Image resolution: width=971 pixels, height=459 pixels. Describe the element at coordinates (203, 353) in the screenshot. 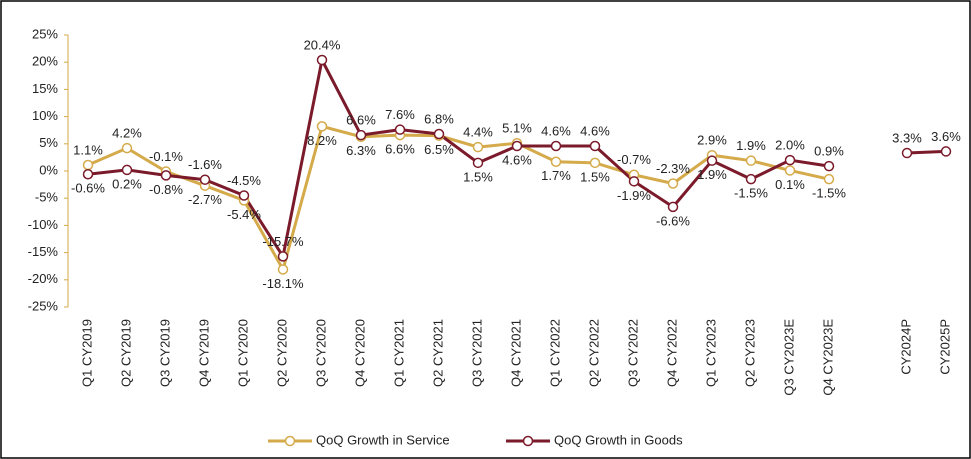

I see `x-tick-label: Q4 CY2019` at that location.